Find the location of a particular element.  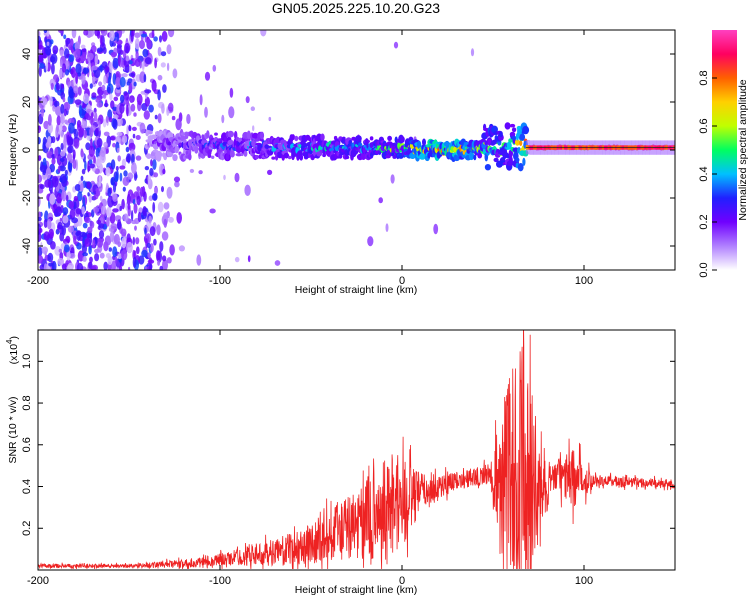

spectrogram-x-axis-label: Height of straight line (km) is located at coordinates (356, 290).